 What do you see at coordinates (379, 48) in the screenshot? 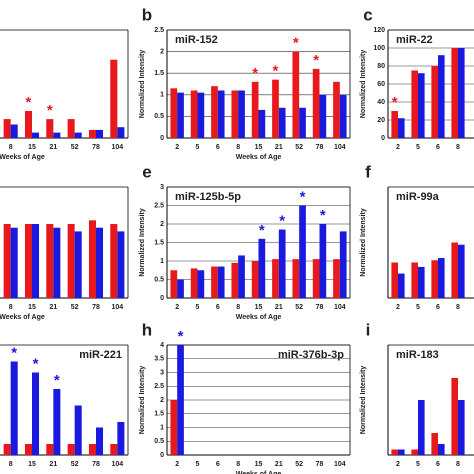
I see `y-tick-label: 100` at bounding box center [379, 48].